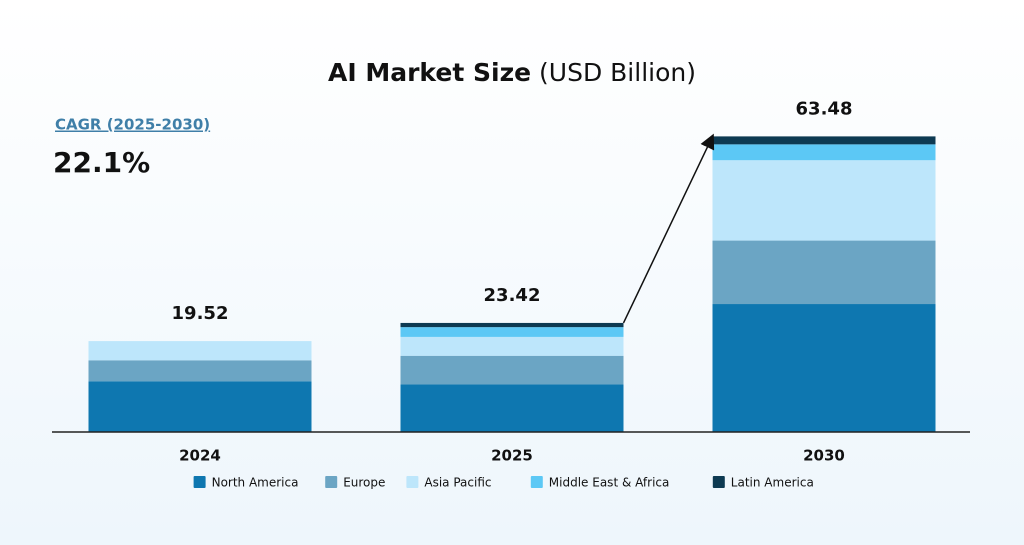 The height and width of the screenshot is (545, 1024). I want to click on chart-title: AI Market Size (USD Billion), so click(512, 72).